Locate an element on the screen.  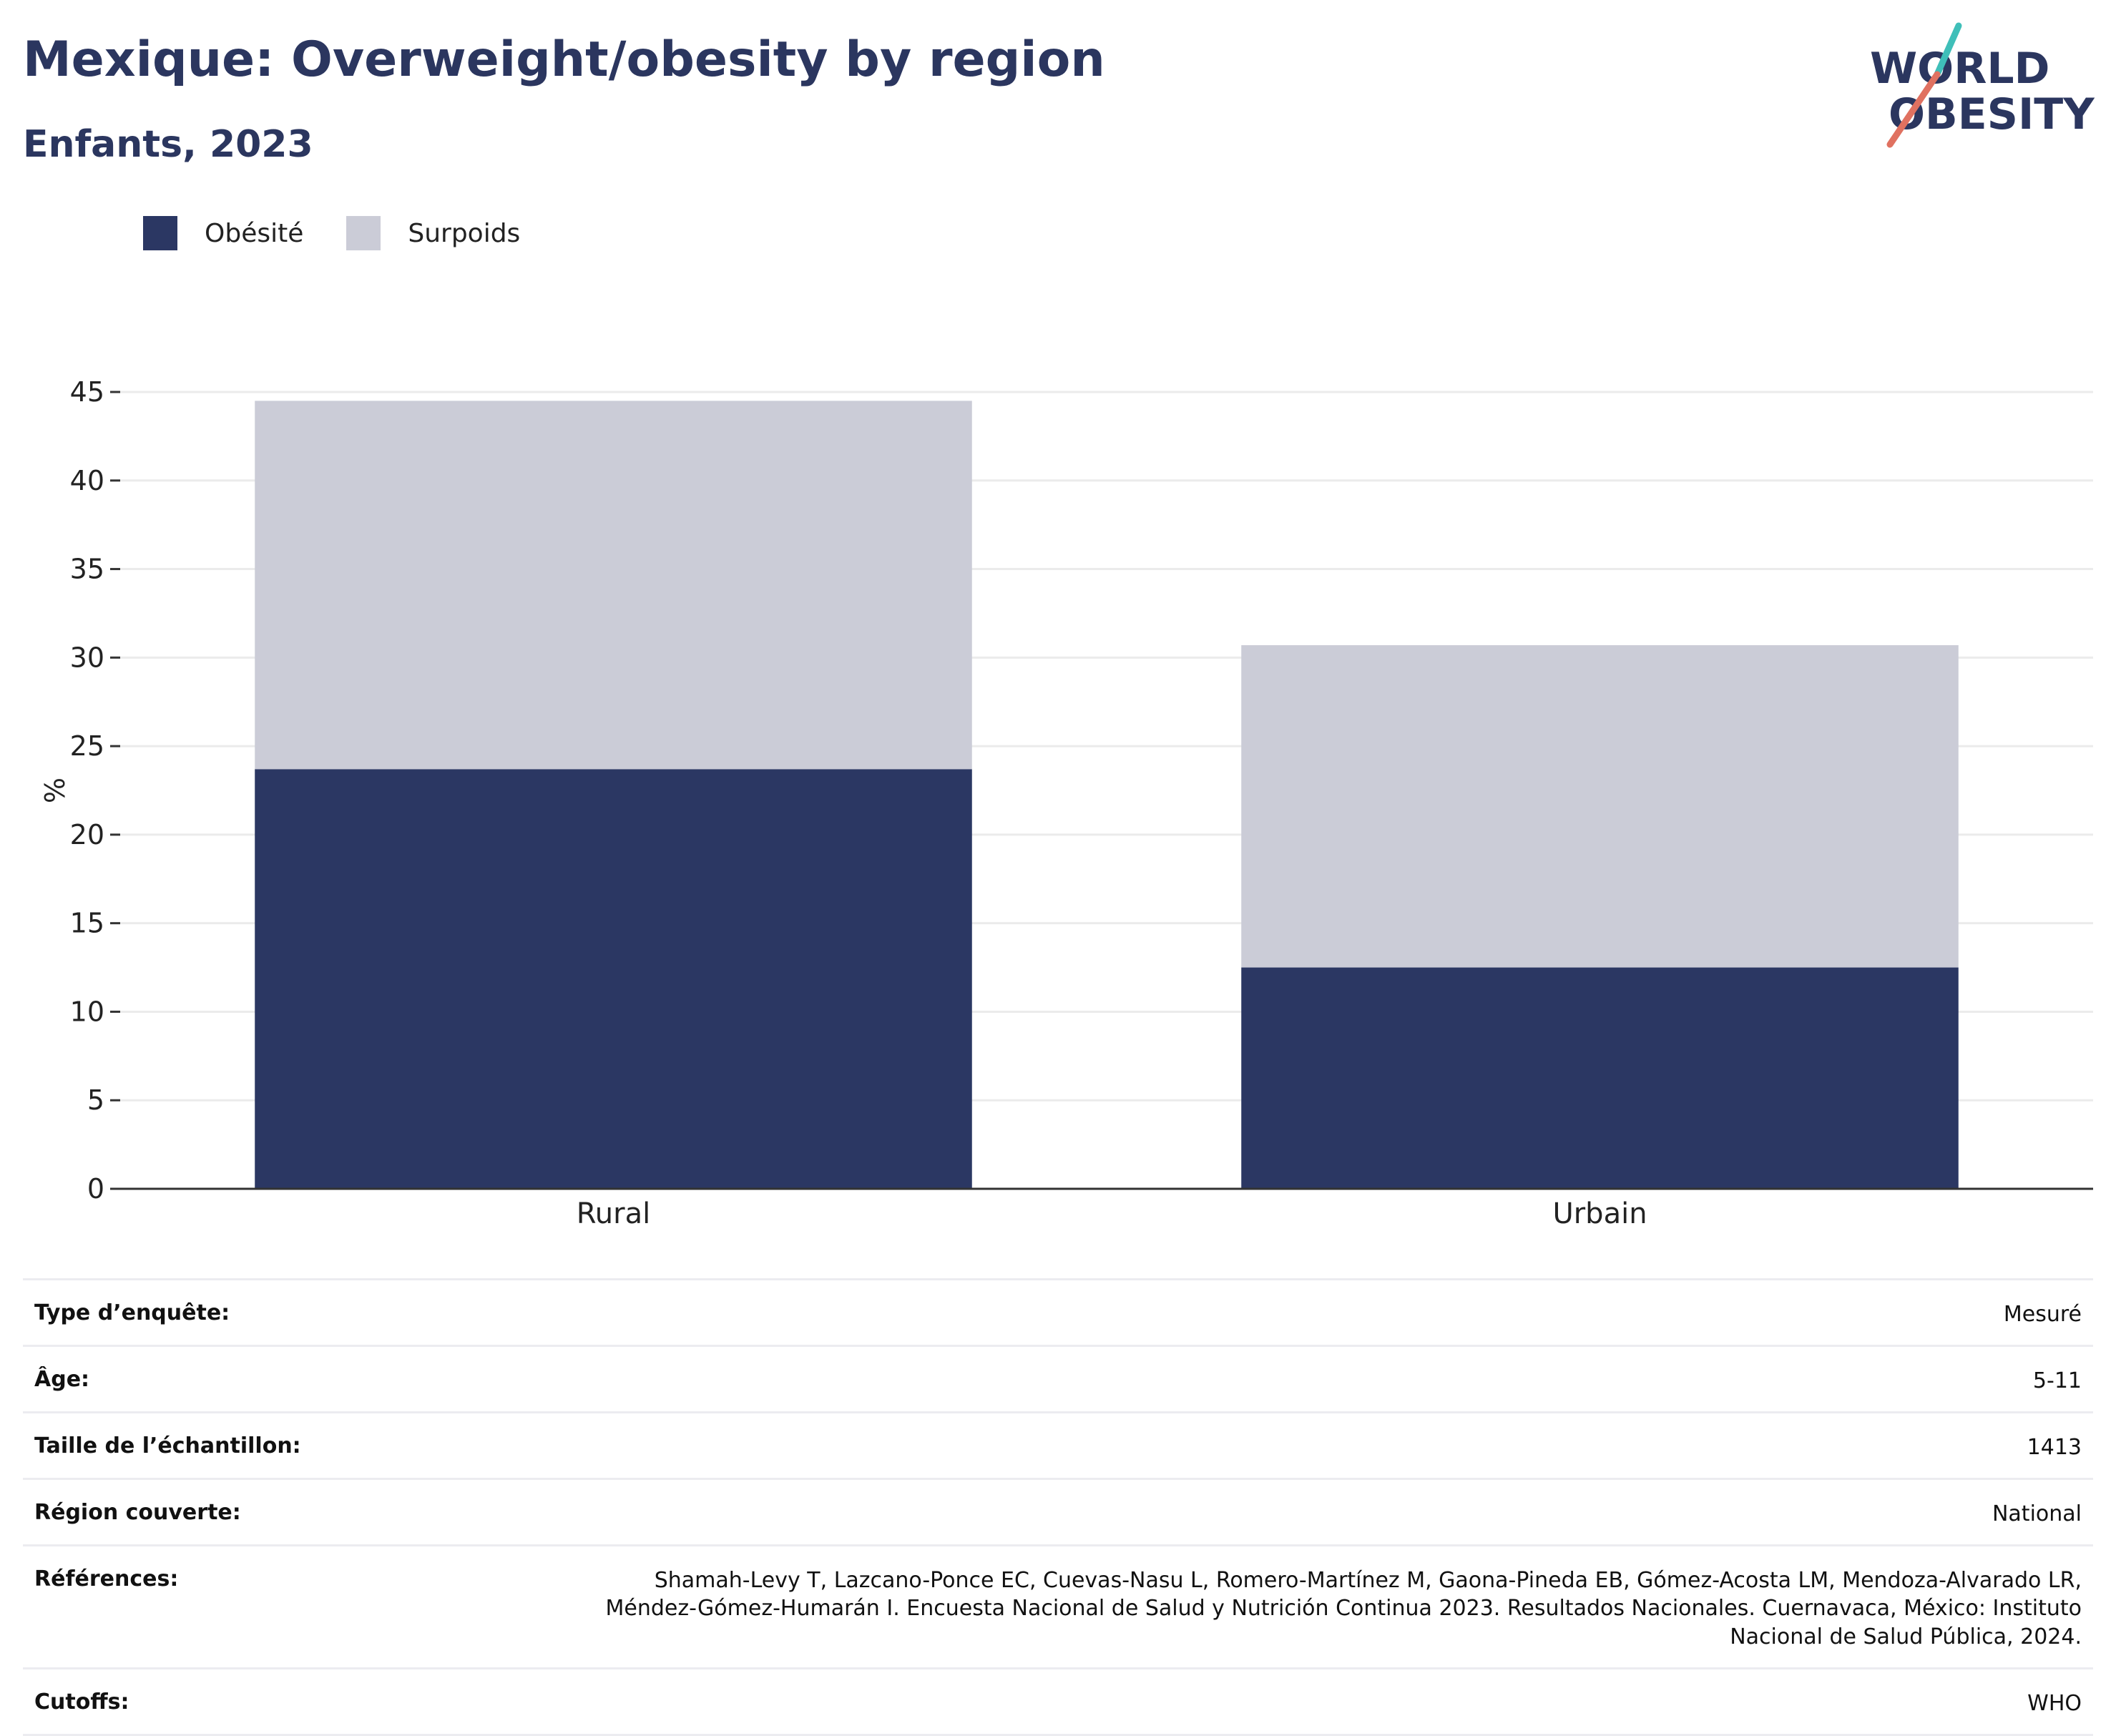
logo-text-world: WORLD is located at coordinates (1959, 69).